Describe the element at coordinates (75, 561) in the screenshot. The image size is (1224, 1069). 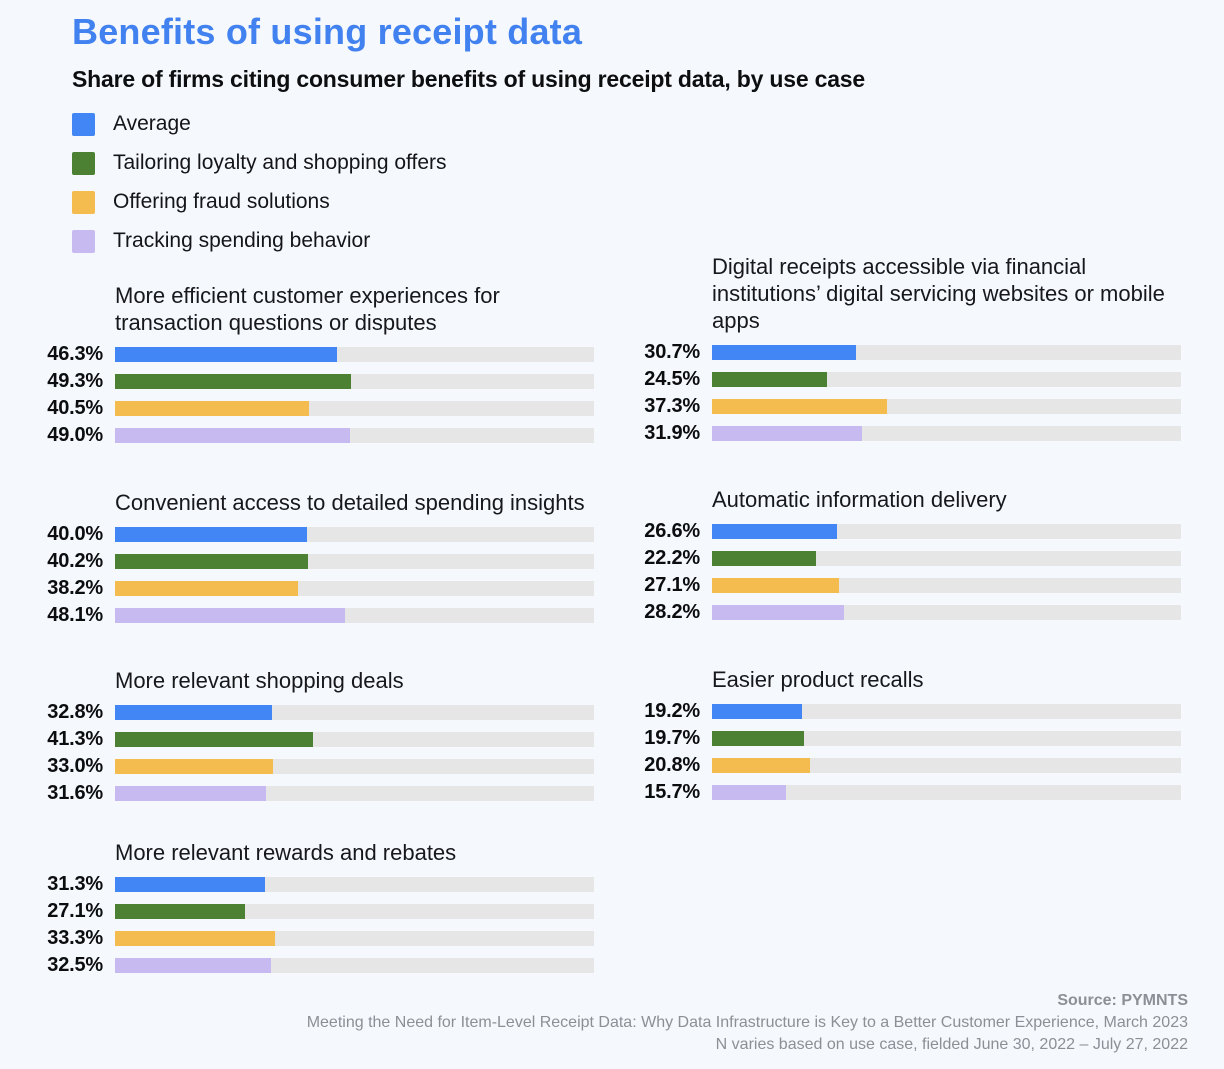
I see `bar-value-label: 40.2%` at that location.